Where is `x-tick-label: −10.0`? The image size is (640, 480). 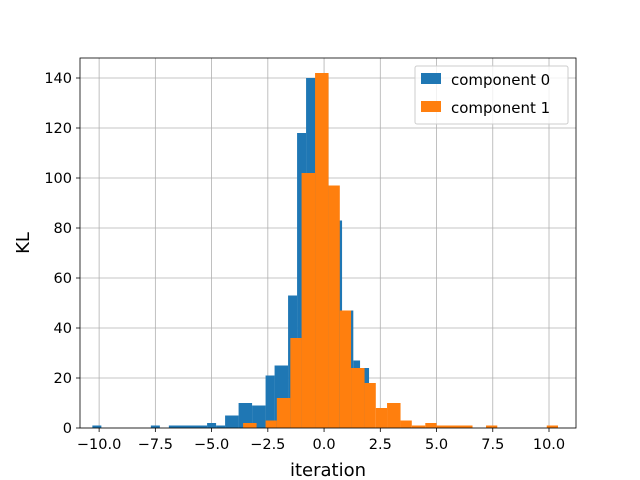
x-tick-label: −10.0 is located at coordinates (99, 445).